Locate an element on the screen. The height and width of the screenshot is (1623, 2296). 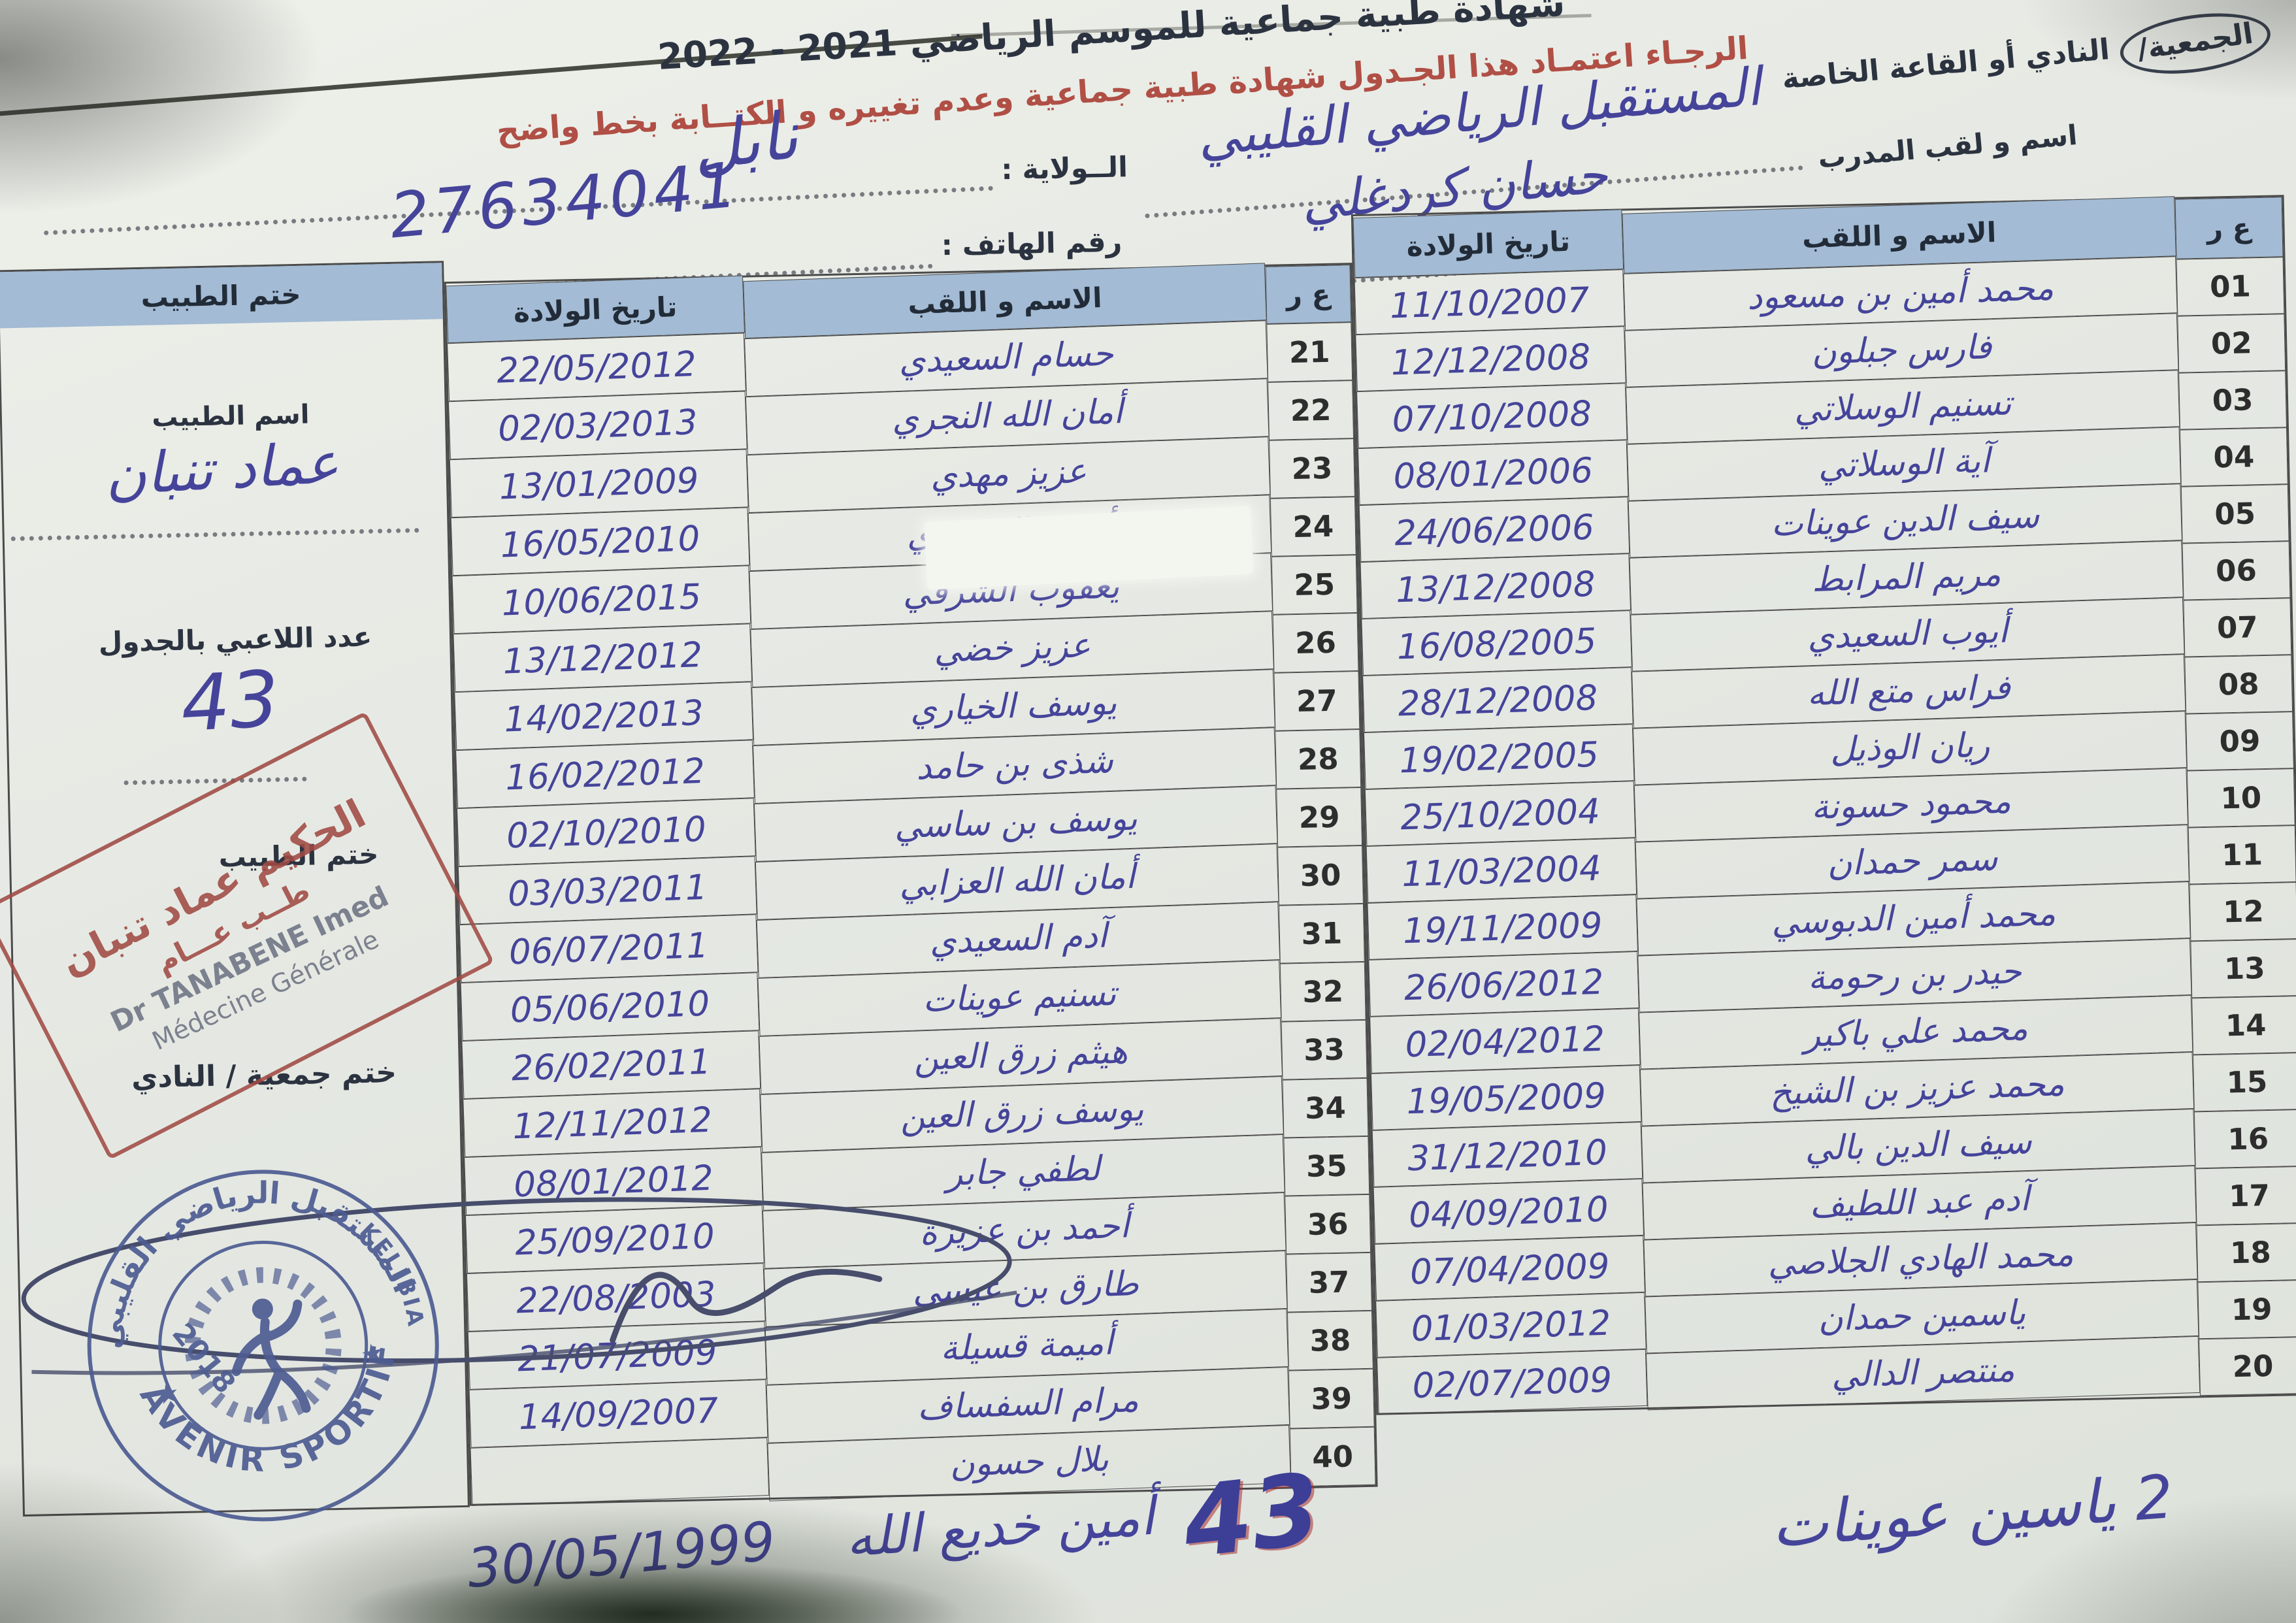
player-dob: 05/06/2010 is located at coordinates (610, 1006).